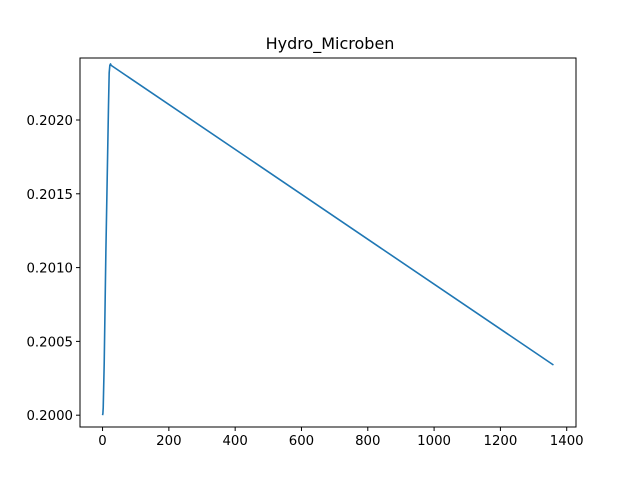 This screenshot has width=640, height=480. Describe the element at coordinates (49, 121) in the screenshot. I see `y-tick-label: 0.2020` at that location.